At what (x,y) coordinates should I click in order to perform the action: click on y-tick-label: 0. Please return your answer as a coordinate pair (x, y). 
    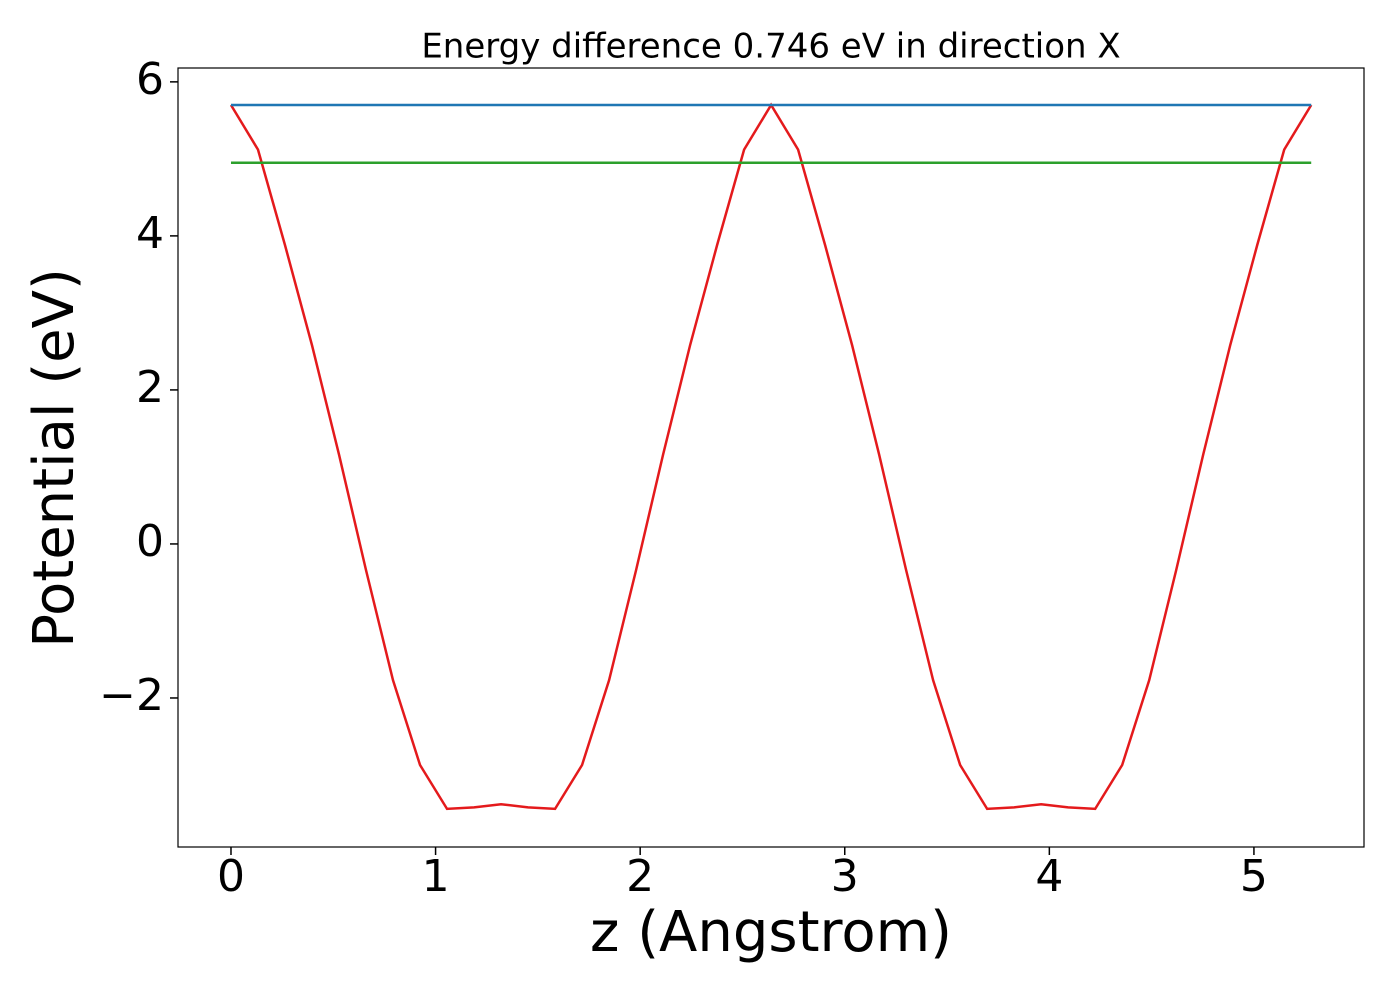
    Looking at the image, I should click on (150, 541).